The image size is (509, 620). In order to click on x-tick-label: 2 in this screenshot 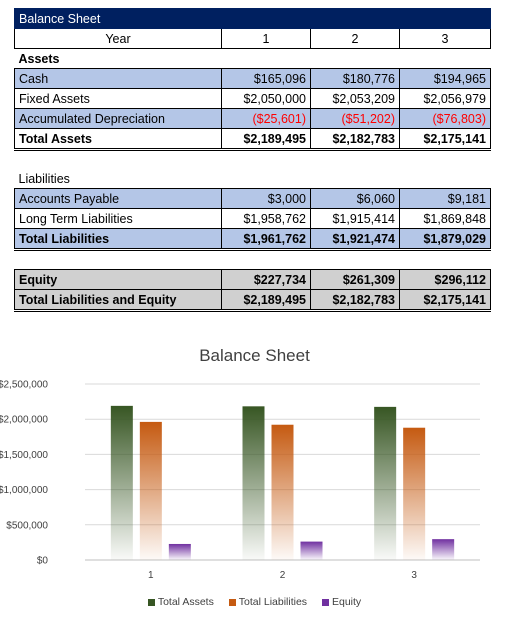, I will do `click(283, 575)`.